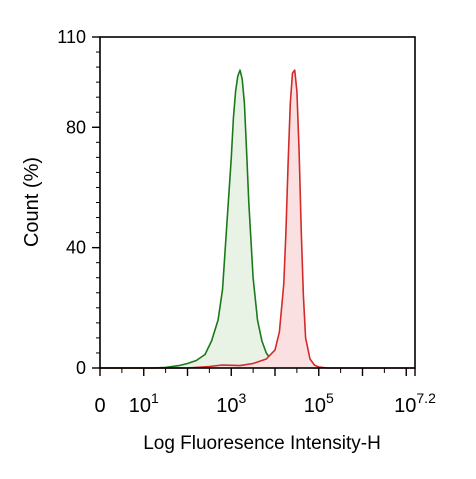 The height and width of the screenshot is (479, 476). Describe the element at coordinates (78, 202) in the screenshot. I see `y-axis-ticks: 0 40 80 110` at that location.